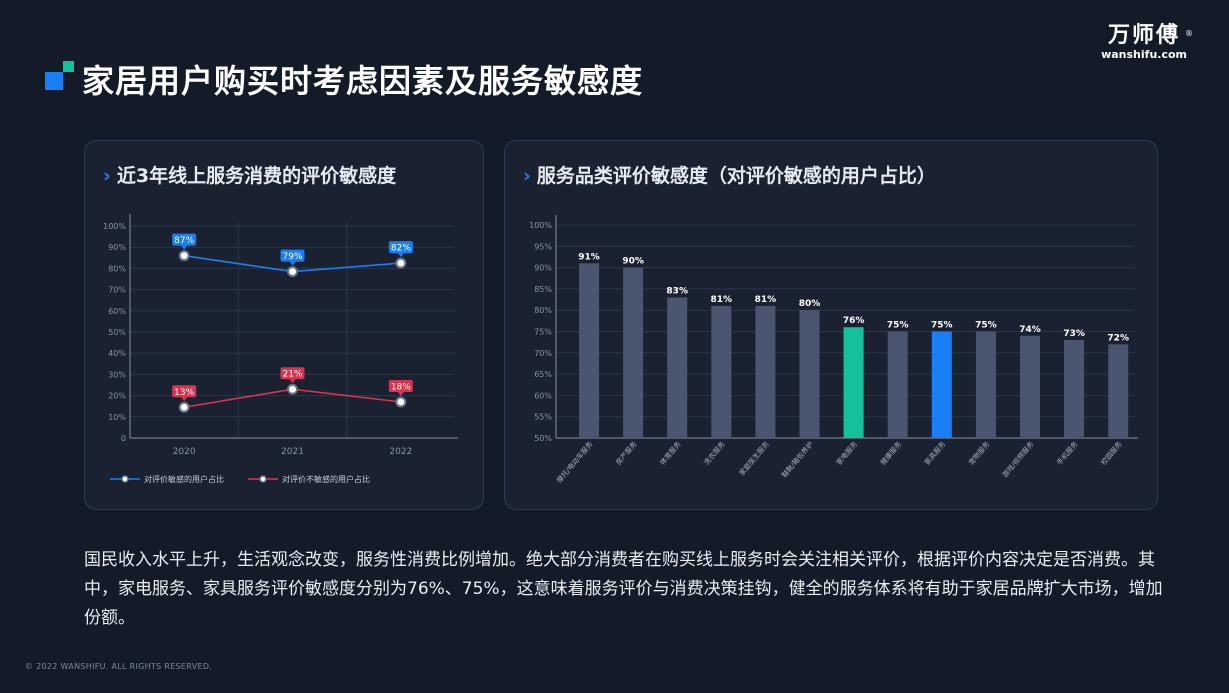 The height and width of the screenshot is (693, 1229). What do you see at coordinates (119, 666) in the screenshot?
I see `copyright-footer: © 2022 WANSHIFU. ALL RIGHTS RESERVED.` at bounding box center [119, 666].